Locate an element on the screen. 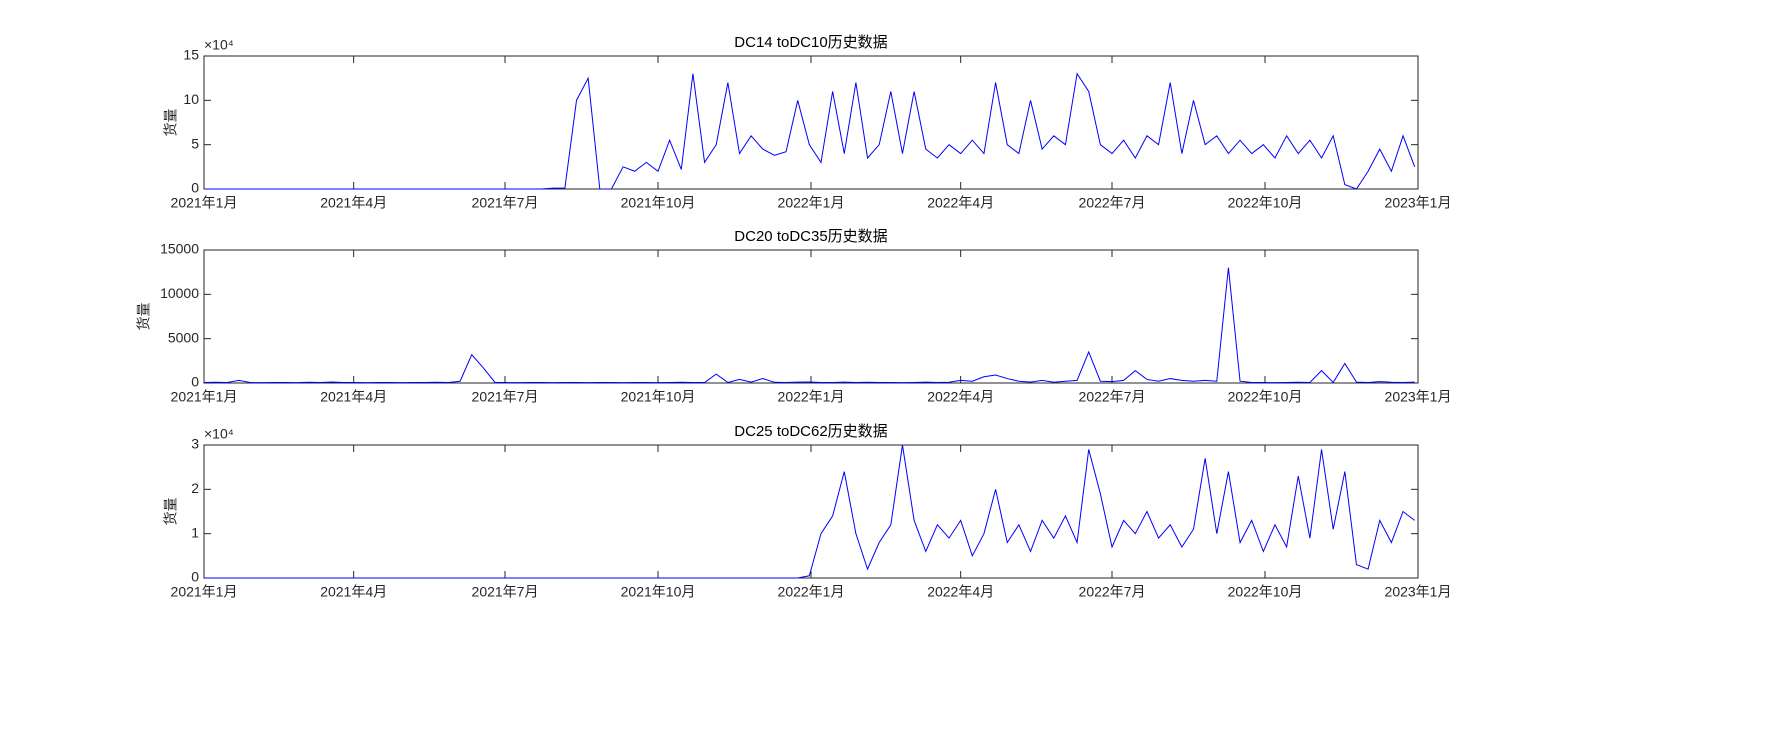 Image resolution: width=1771 pixels, height=734 pixels. y-tick-label: 2 is located at coordinates (195, 488).